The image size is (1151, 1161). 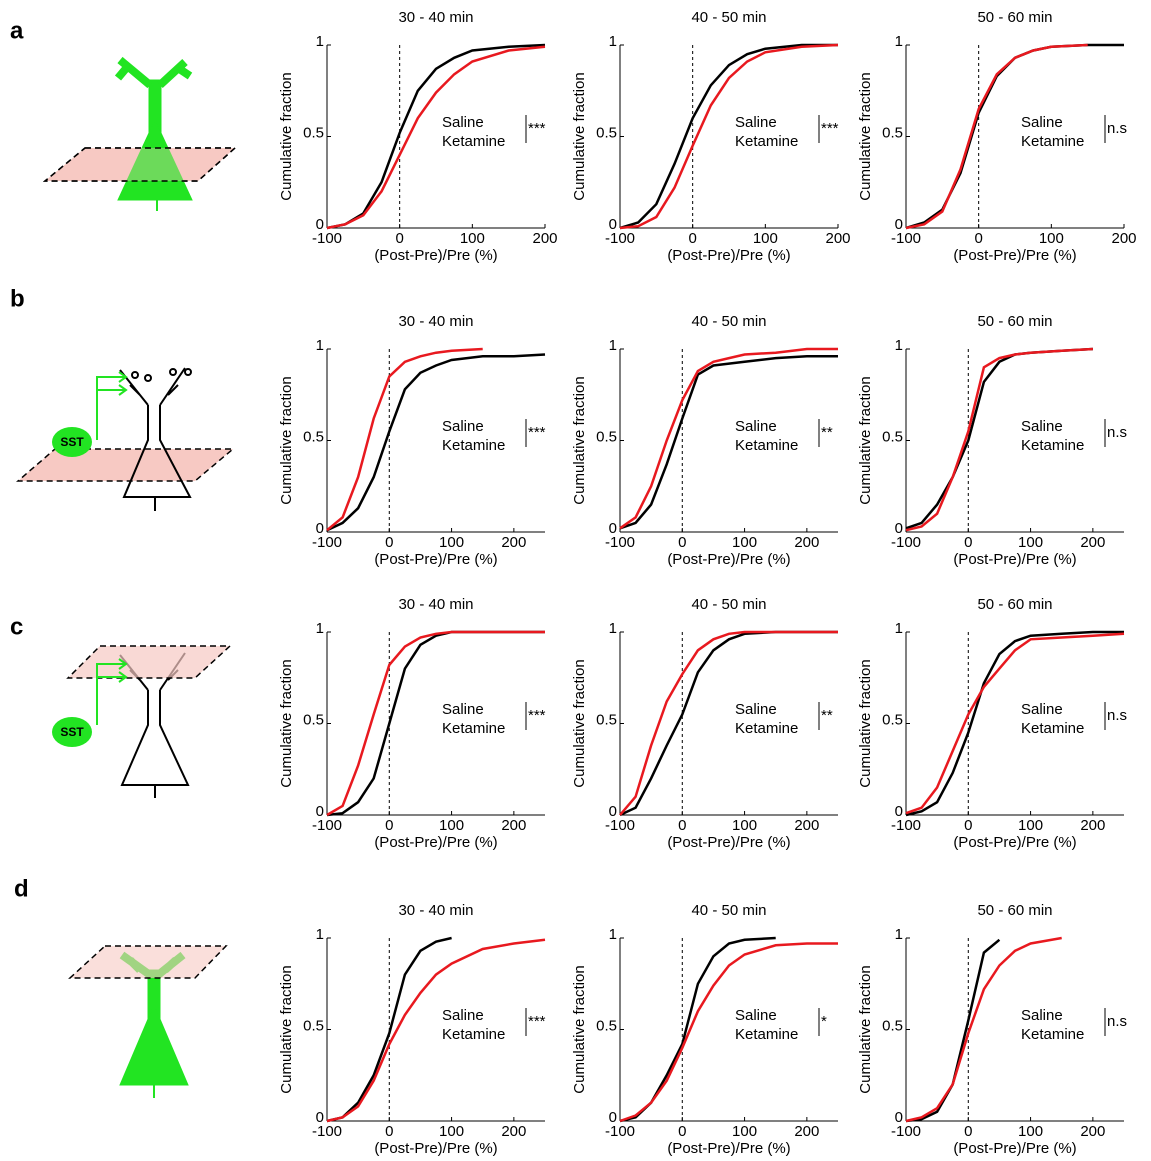 What do you see at coordinates (17, 30) in the screenshot?
I see `panel-label: a` at bounding box center [17, 30].